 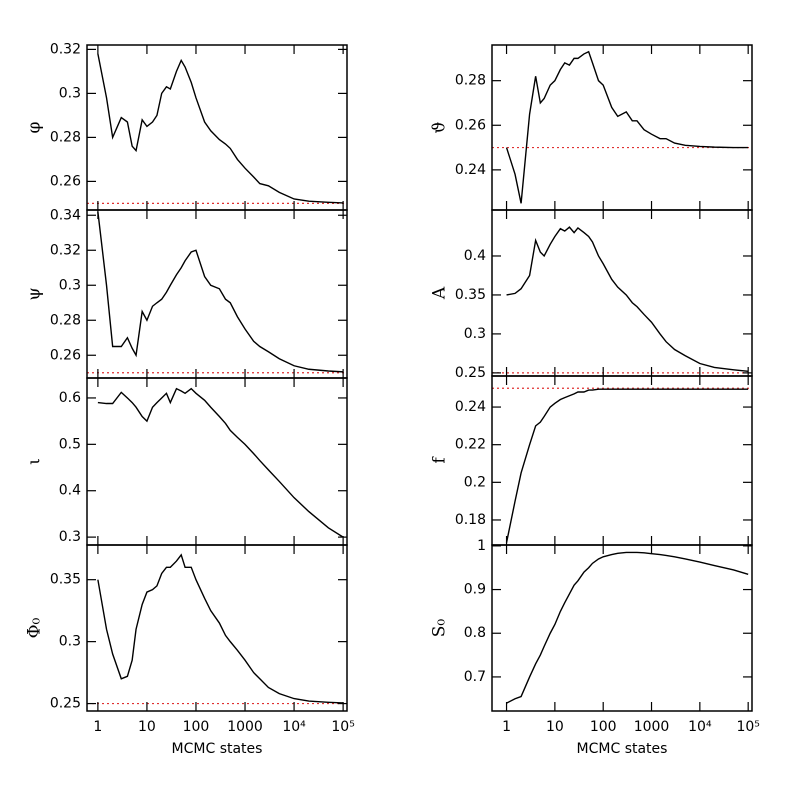 I want to click on y-tick-label: 0.9, so click(x=475, y=590).